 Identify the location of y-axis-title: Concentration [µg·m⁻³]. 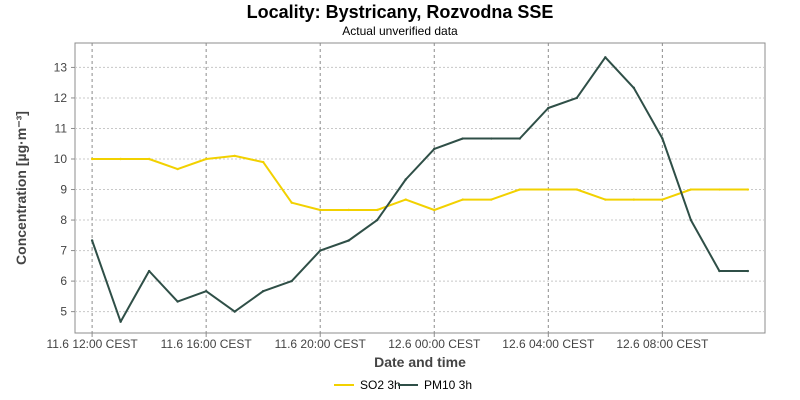
(21, 188).